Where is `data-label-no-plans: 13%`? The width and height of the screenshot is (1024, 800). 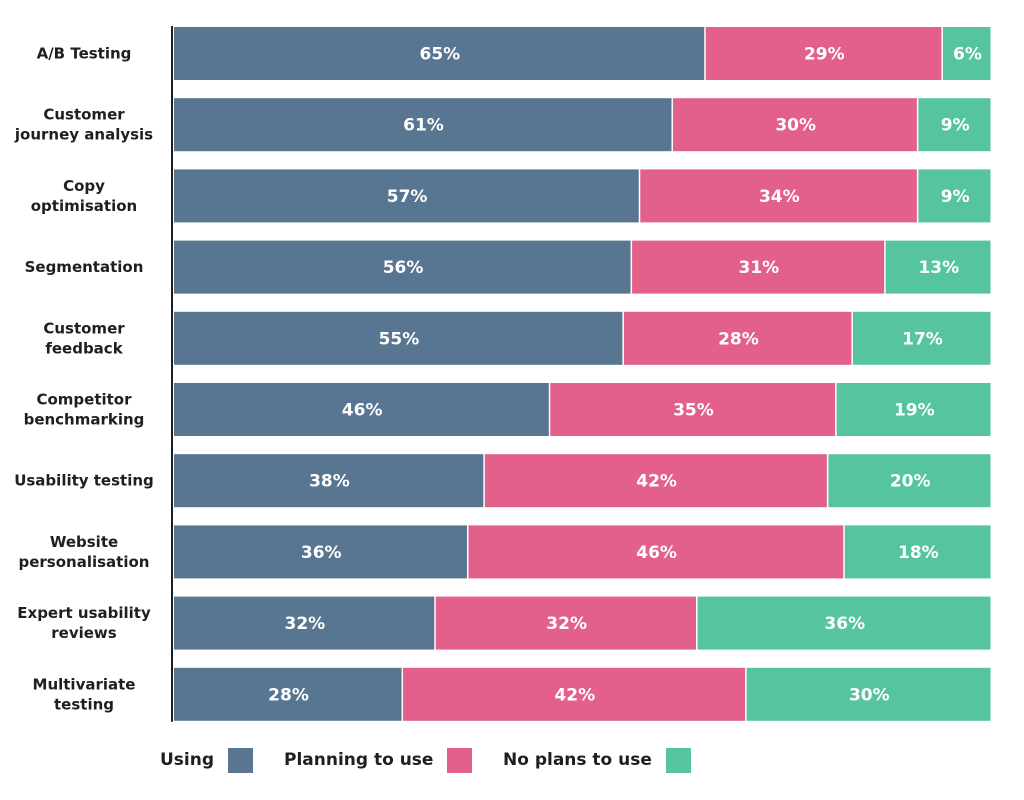
data-label-no-plans: 13% is located at coordinates (938, 268).